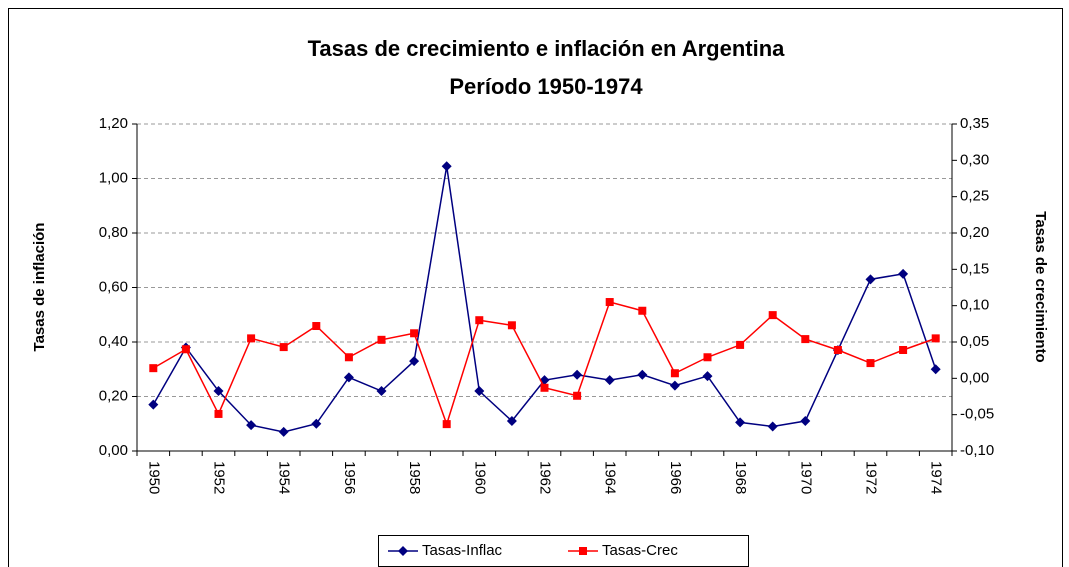  What do you see at coordinates (113, 341) in the screenshot?
I see `y-tick-label: 0,40` at bounding box center [113, 341].